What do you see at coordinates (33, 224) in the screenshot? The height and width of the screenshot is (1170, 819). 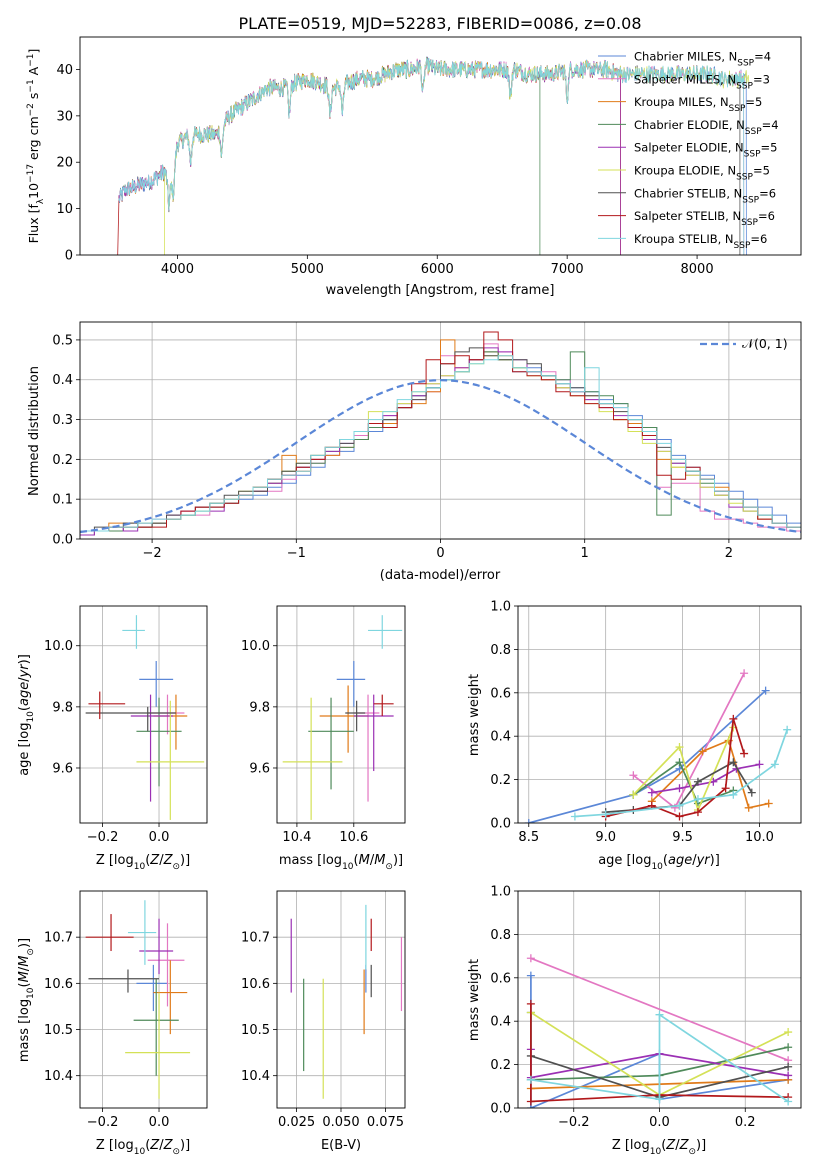 I see `label-part: Flux [f` at bounding box center [33, 224].